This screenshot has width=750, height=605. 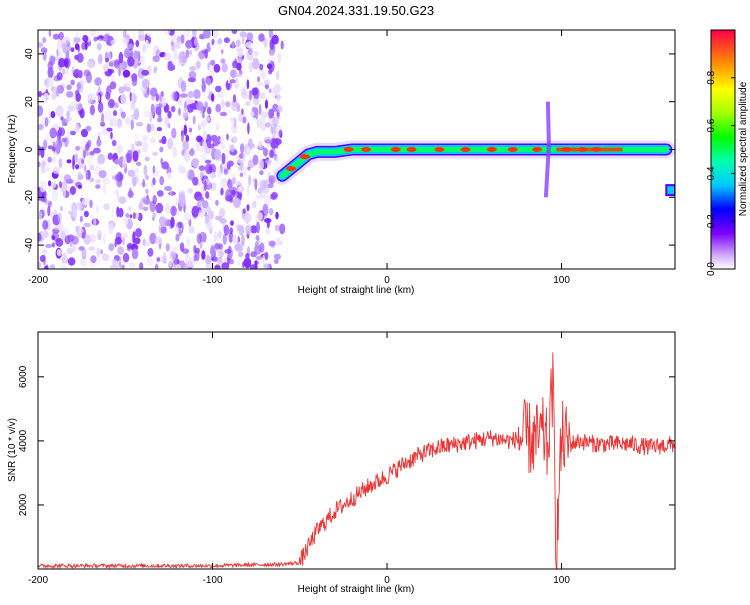 I want to click on colorbar-tick-label: 0.8, so click(x=711, y=77).